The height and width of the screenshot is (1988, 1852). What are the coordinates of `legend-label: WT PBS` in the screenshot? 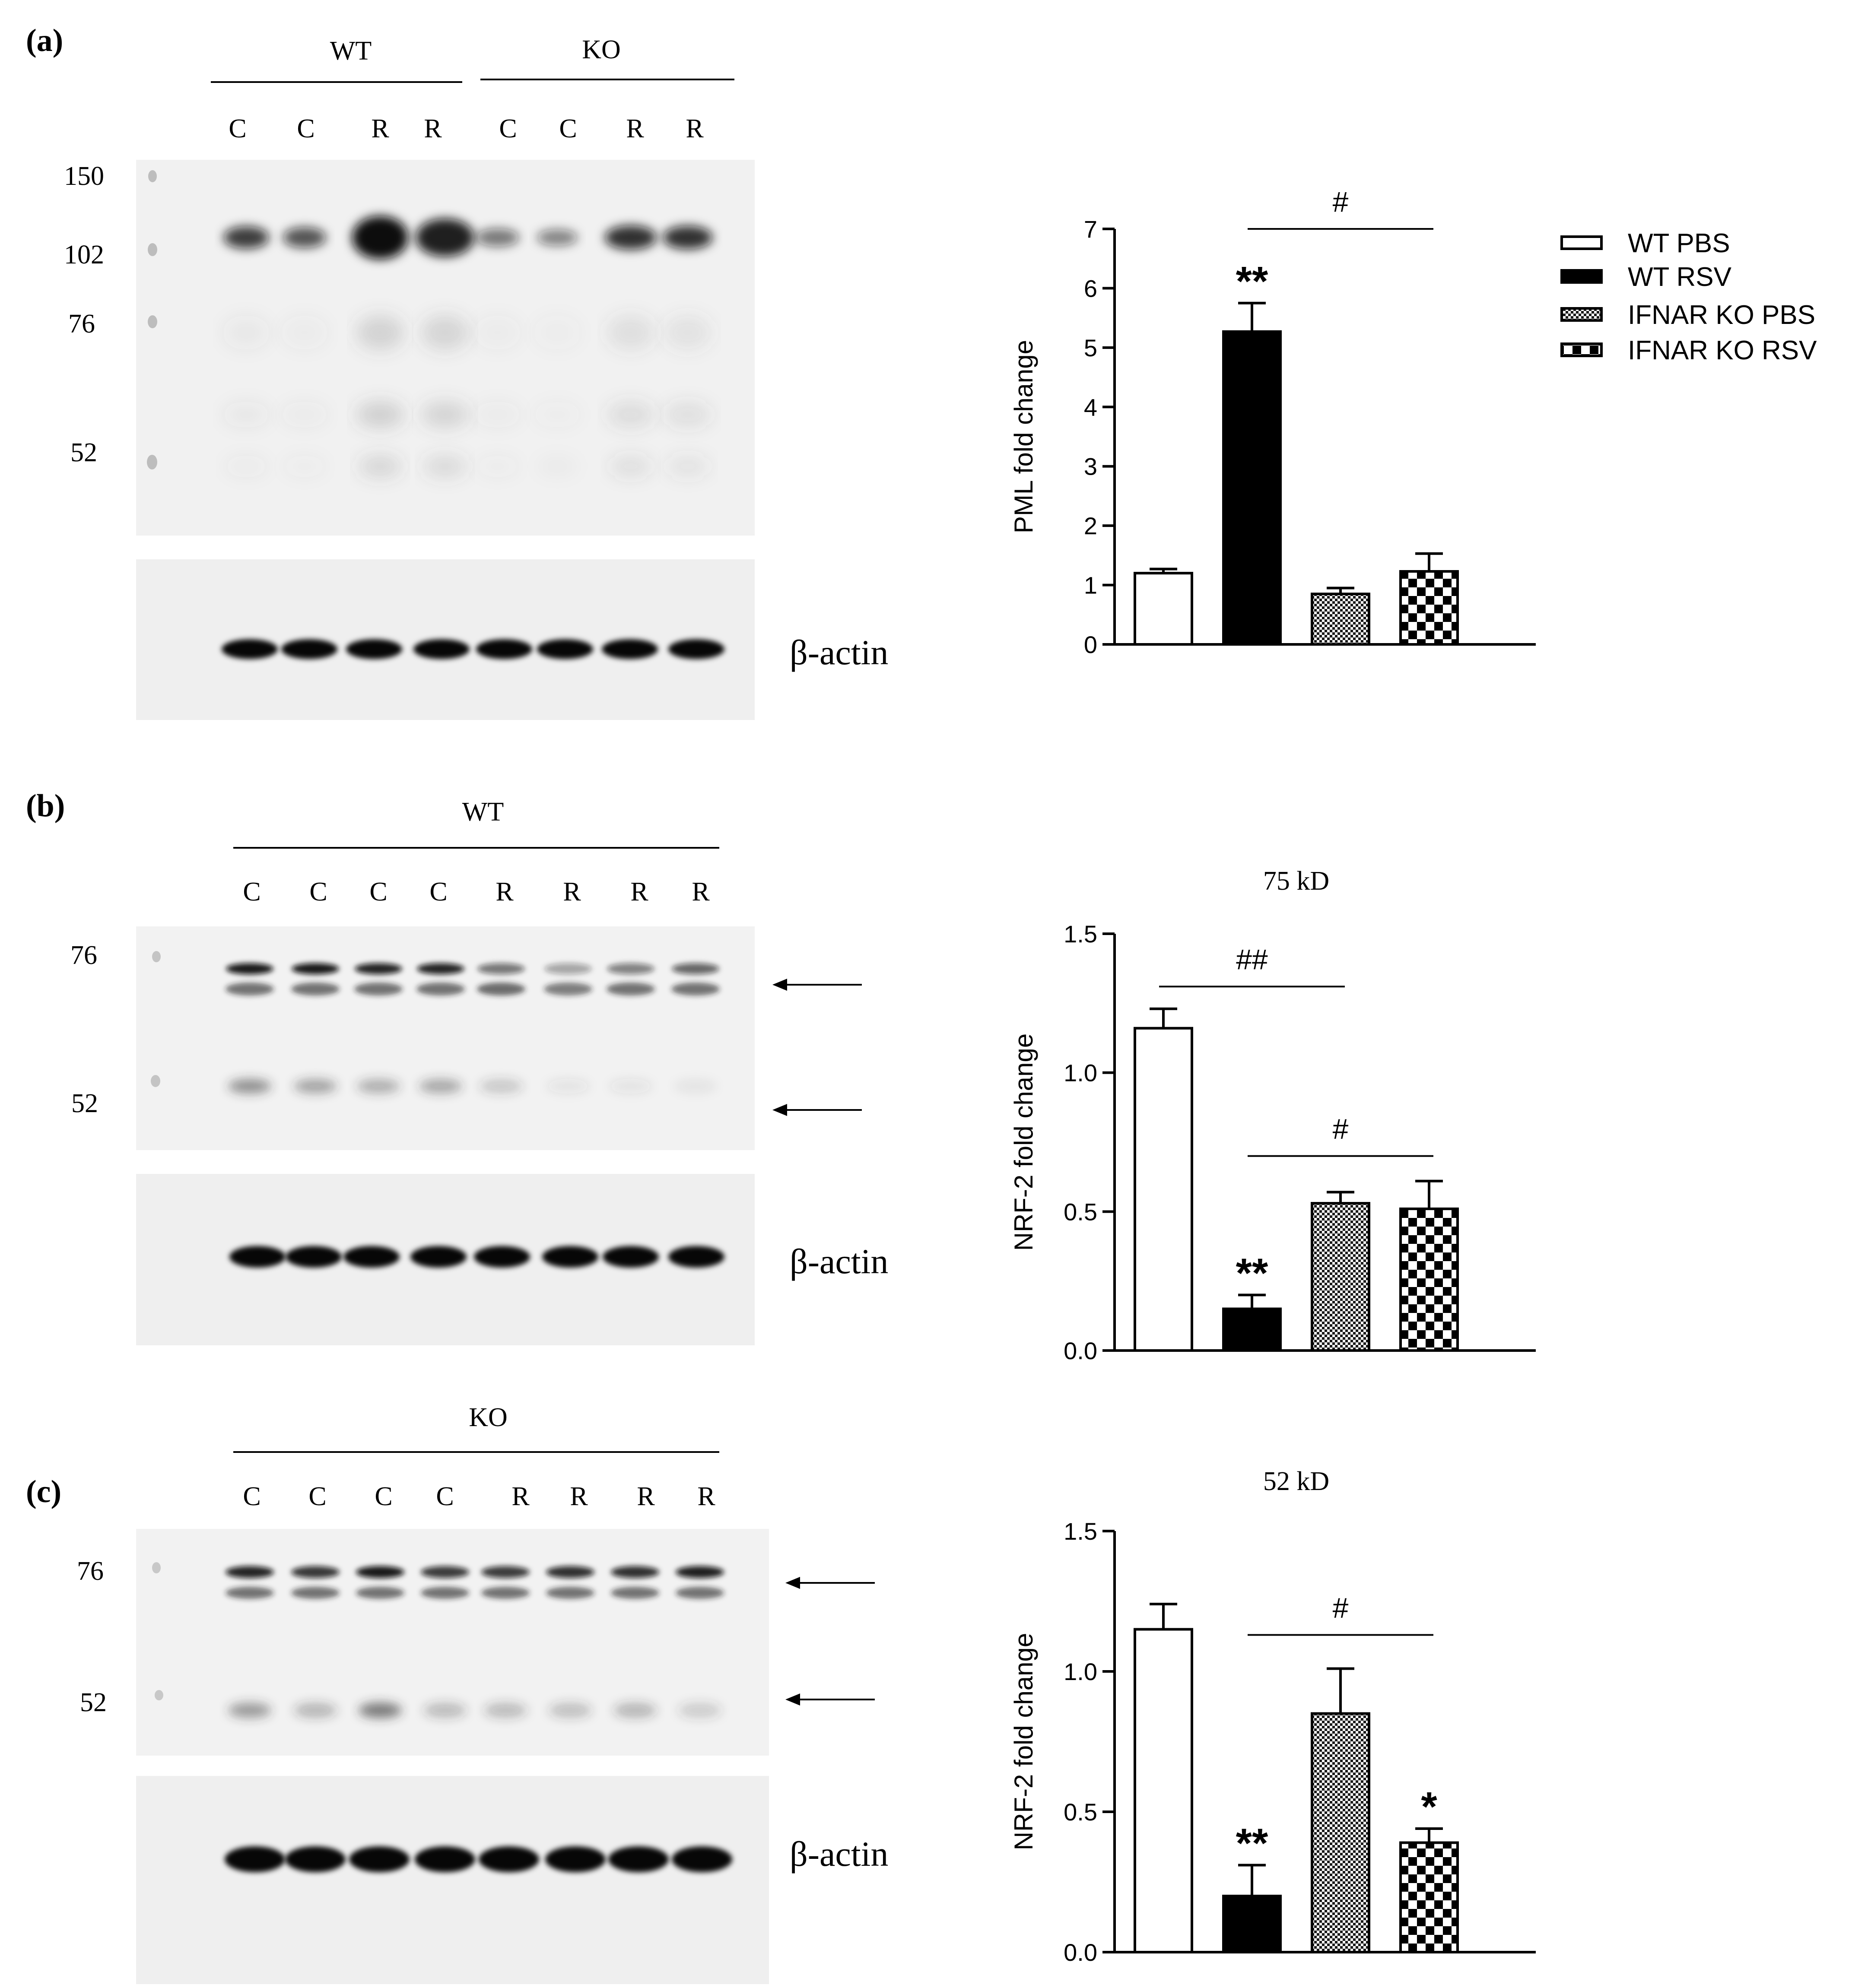 It's located at (1679, 243).